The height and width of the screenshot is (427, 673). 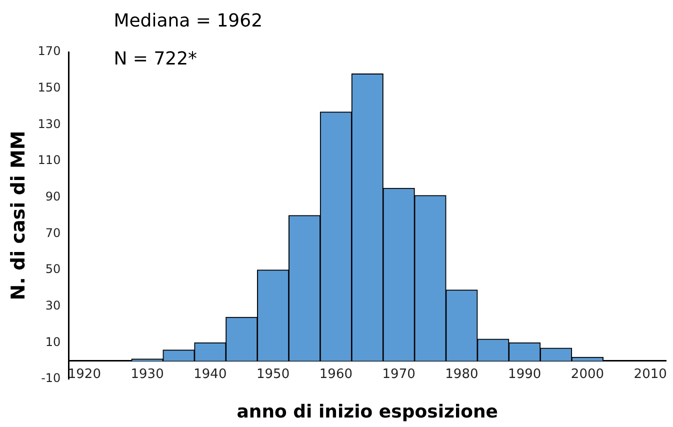 What do you see at coordinates (49, 51) in the screenshot?
I see `y-tick-label: 170` at bounding box center [49, 51].